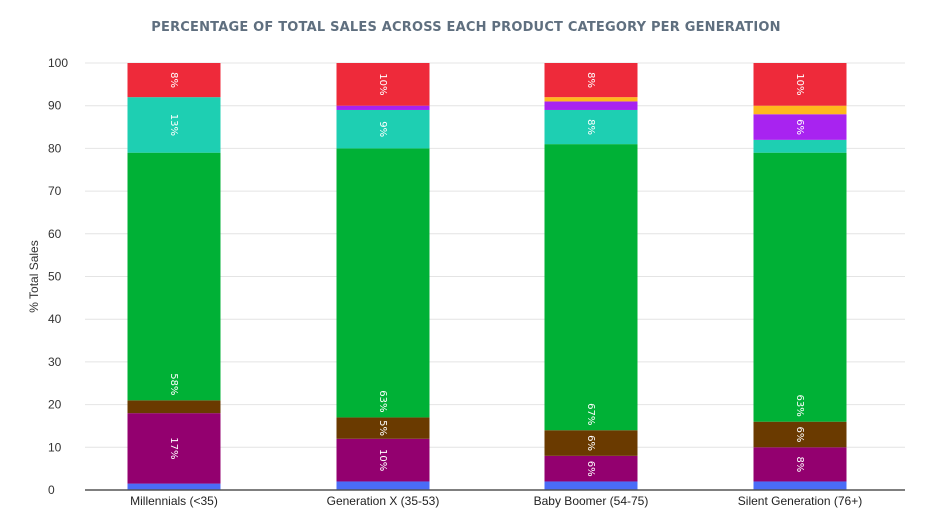 The width and height of the screenshot is (932, 524). Describe the element at coordinates (174, 501) in the screenshot. I see `x-category-label: Millennials (<35)` at that location.